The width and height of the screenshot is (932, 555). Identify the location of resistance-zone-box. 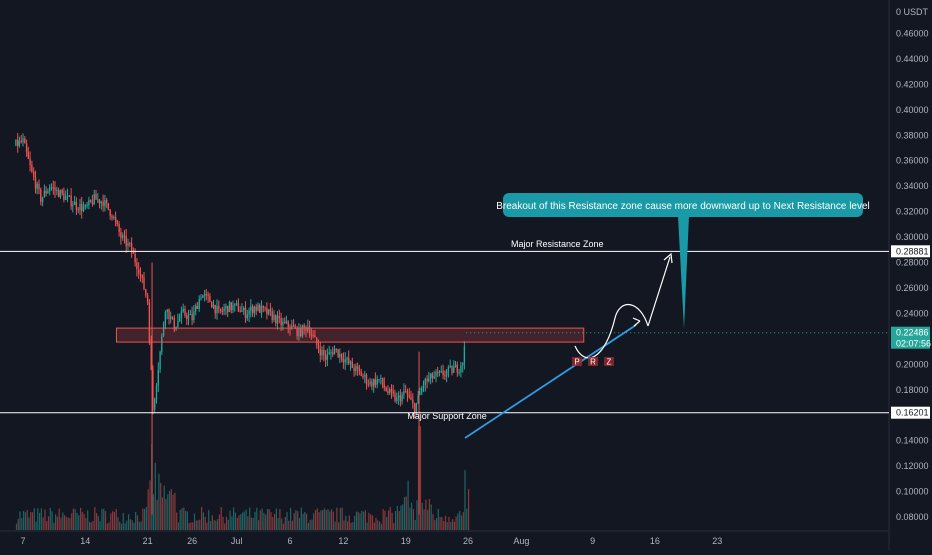
(350, 335).